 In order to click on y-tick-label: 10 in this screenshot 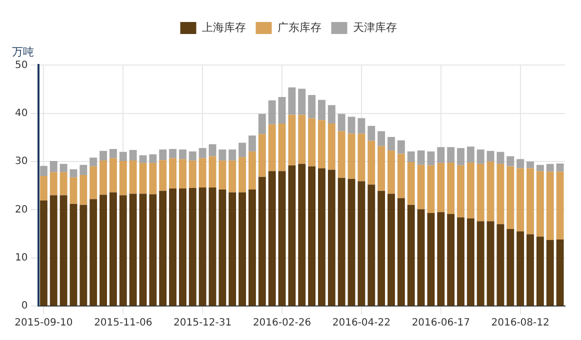, I will do `click(21, 258)`.